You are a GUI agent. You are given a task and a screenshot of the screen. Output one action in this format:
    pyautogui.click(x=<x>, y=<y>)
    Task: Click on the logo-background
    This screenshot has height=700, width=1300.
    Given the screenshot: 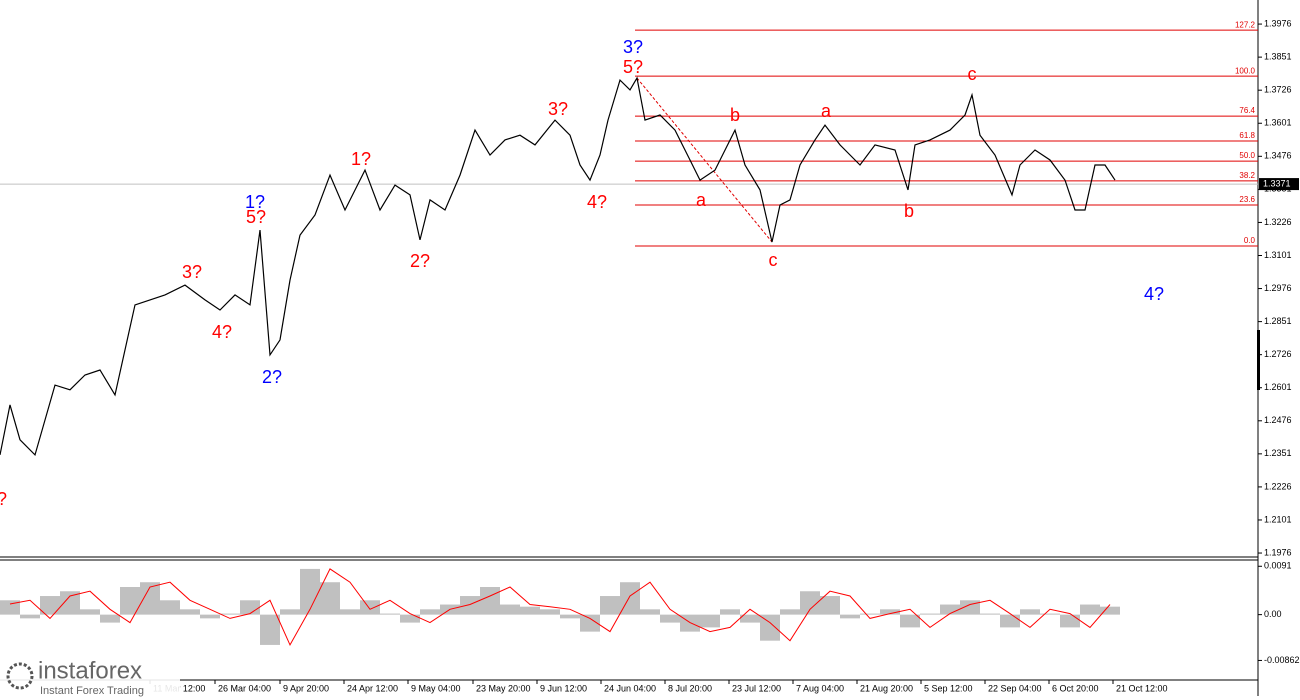 What is the action you would take?
    pyautogui.click(x=90, y=677)
    